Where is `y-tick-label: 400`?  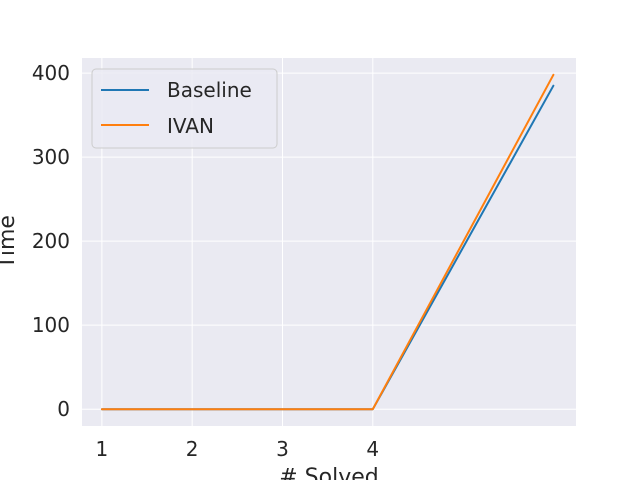
y-tick-label: 400 is located at coordinates (51, 73).